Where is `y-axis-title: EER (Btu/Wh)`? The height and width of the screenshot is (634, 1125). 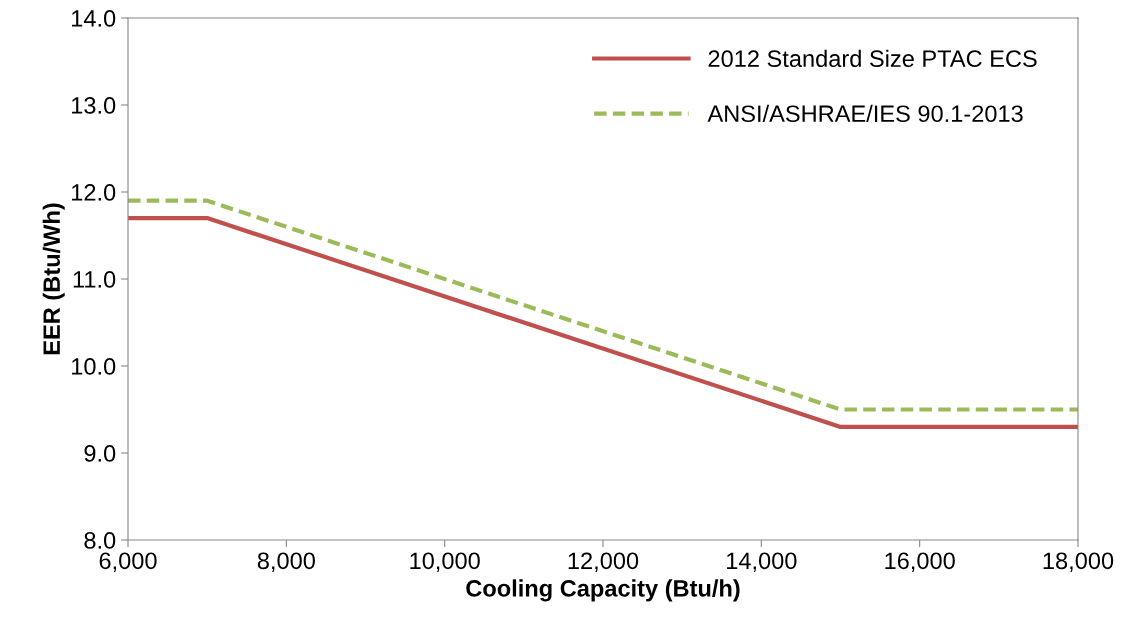
y-axis-title: EER (Btu/Wh) is located at coordinates (53, 279).